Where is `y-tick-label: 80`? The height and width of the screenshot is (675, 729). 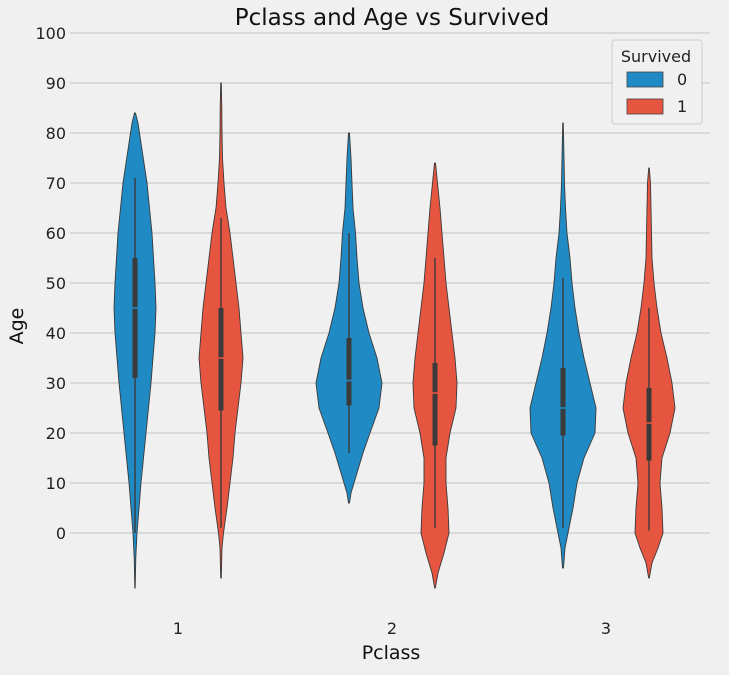
y-tick-label: 80 is located at coordinates (56, 133).